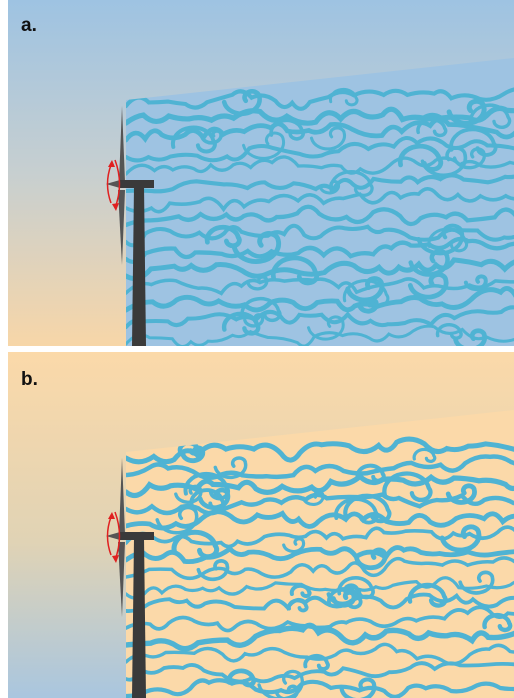 This screenshot has height=698, width=514. Describe the element at coordinates (29, 379) in the screenshot. I see `panel-label: b.` at that location.